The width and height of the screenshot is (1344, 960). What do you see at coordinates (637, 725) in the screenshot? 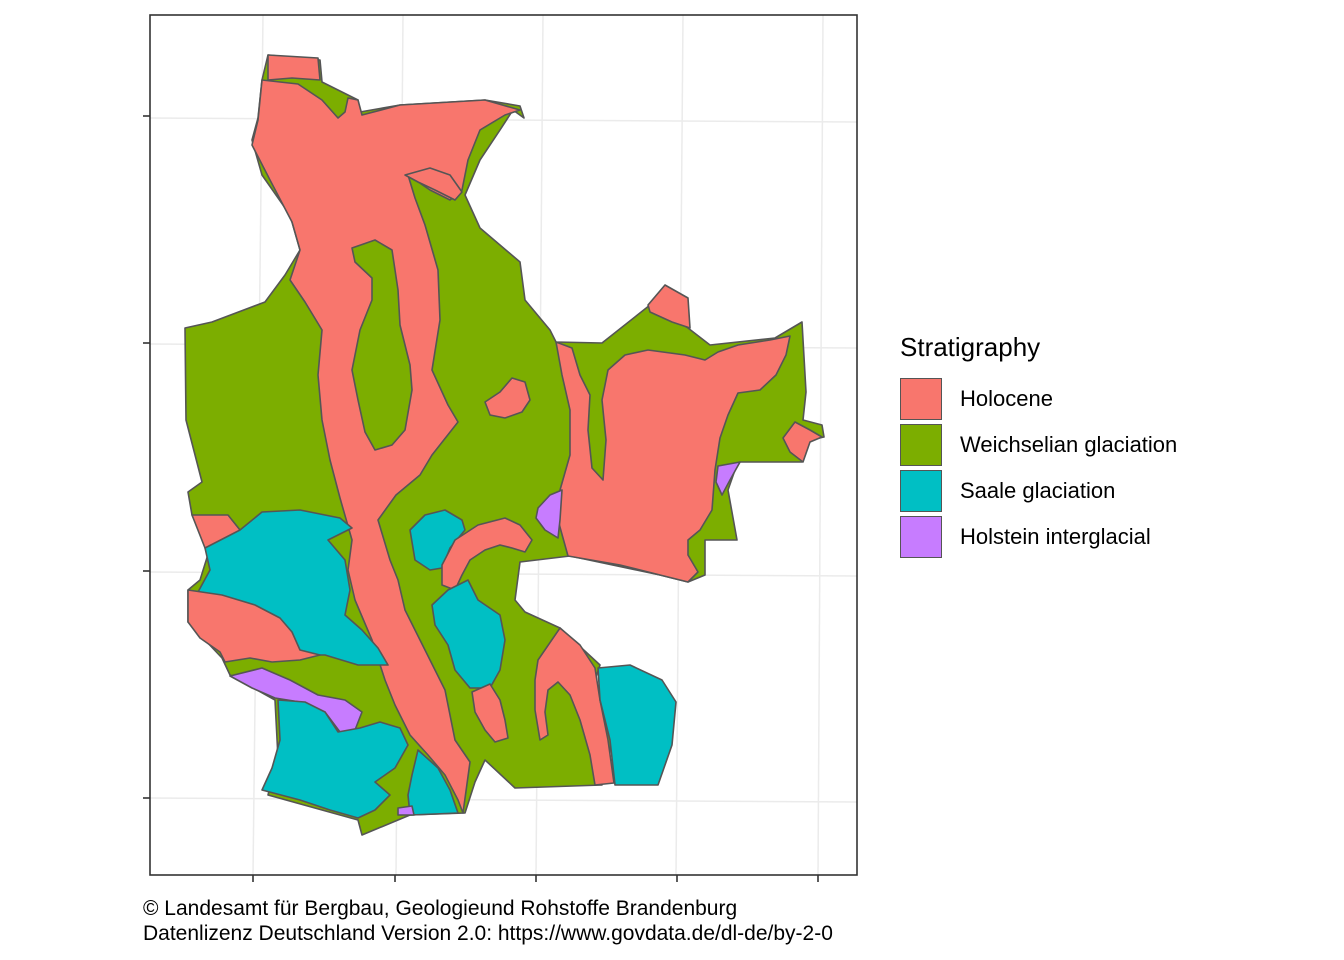
I see `unit-saale-southeast` at bounding box center [637, 725].